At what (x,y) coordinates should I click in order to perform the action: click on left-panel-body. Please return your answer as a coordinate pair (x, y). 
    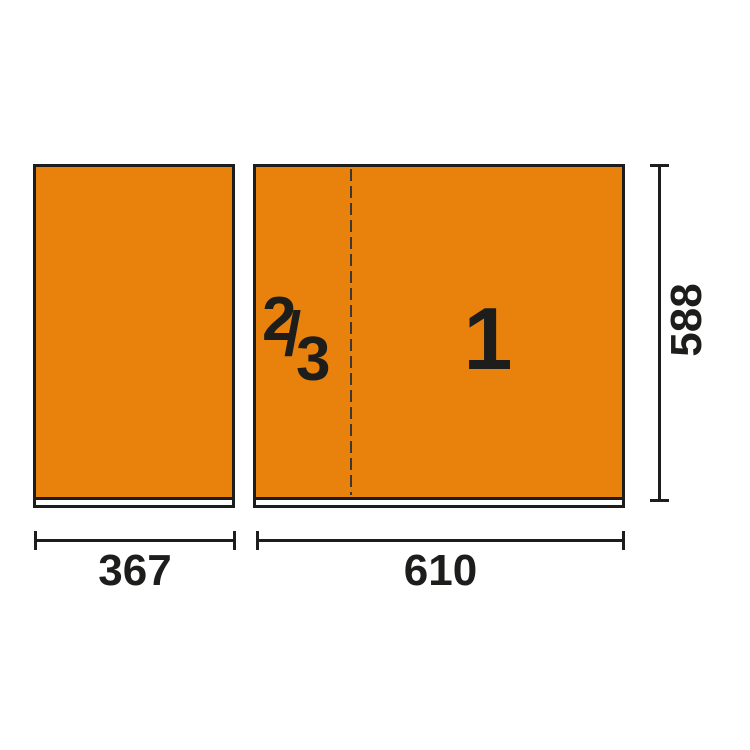
    Looking at the image, I should click on (134, 332).